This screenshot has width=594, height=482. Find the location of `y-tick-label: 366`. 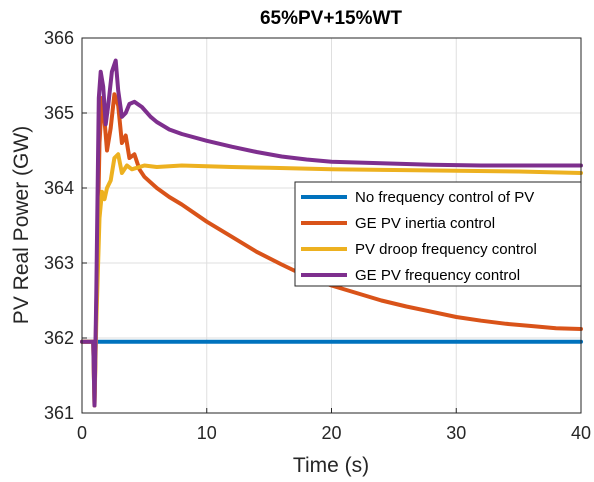

y-tick-label: 366 is located at coordinates (59, 38).